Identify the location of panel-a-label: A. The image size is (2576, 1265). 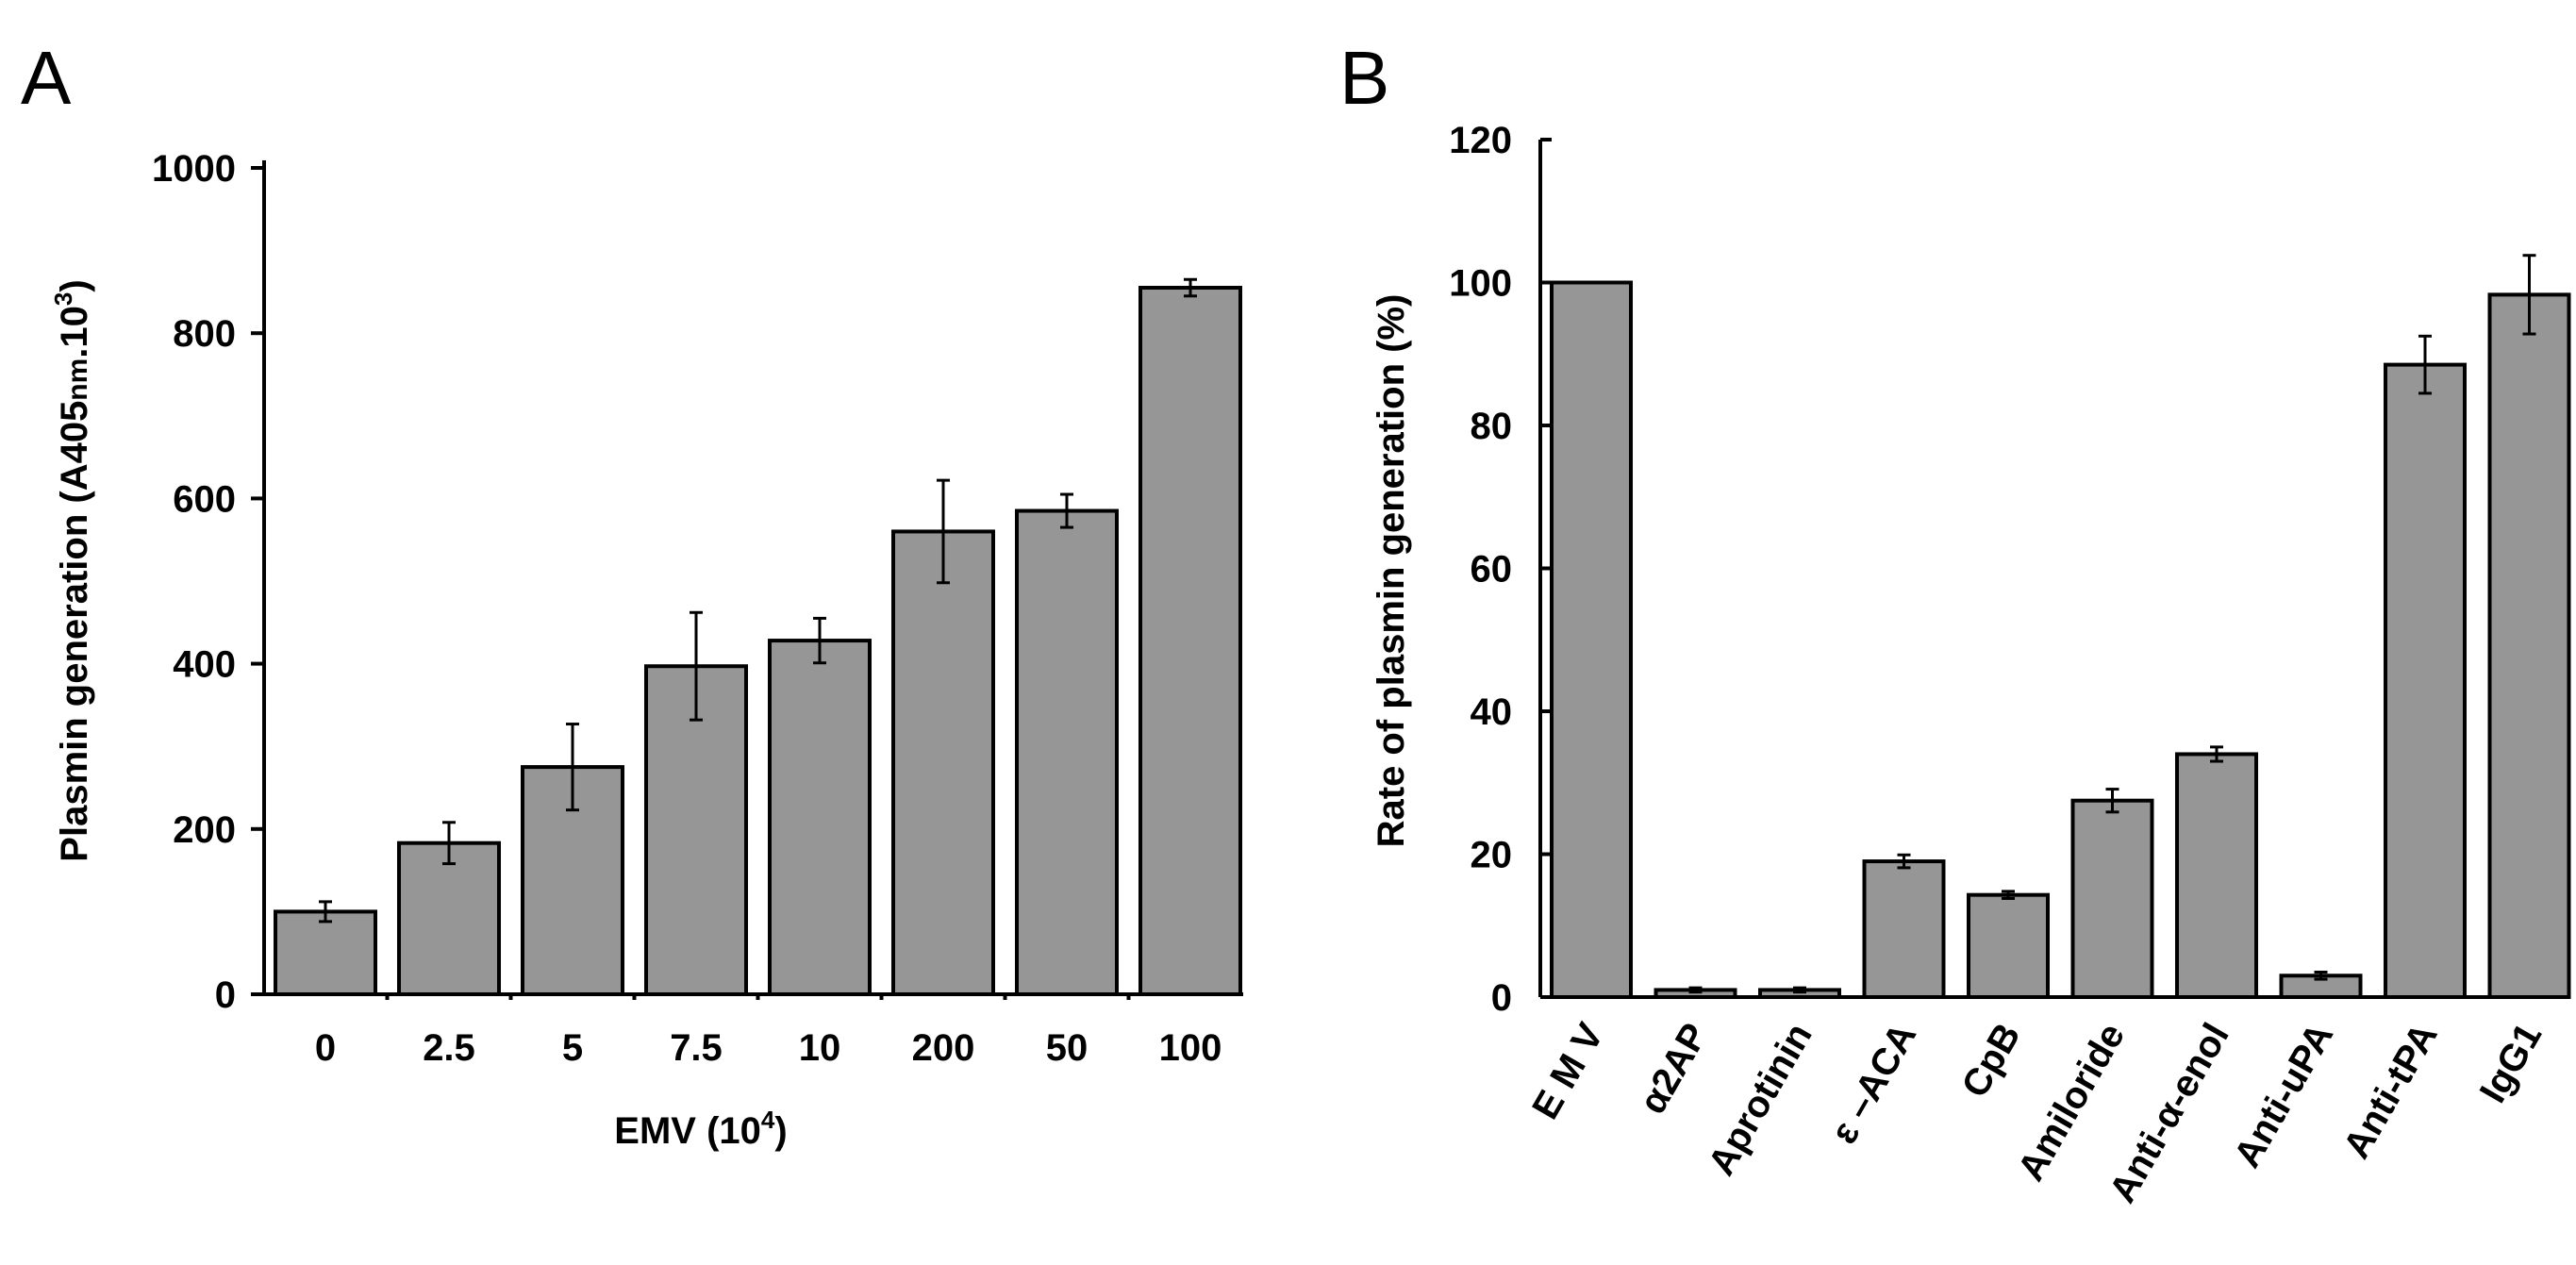
(47, 78).